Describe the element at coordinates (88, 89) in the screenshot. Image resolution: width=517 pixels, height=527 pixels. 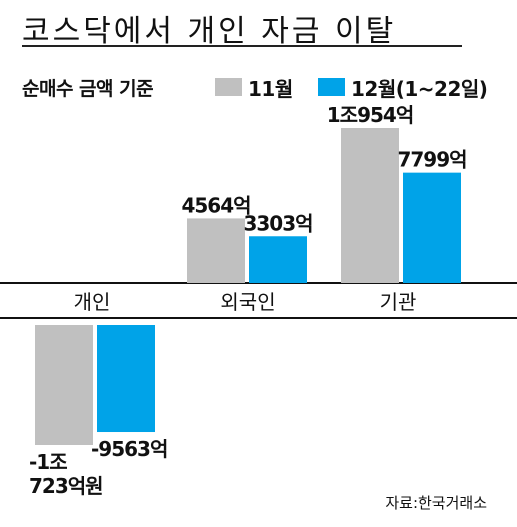
I see `legend-basis-label: 순매수 금액 기준` at that location.